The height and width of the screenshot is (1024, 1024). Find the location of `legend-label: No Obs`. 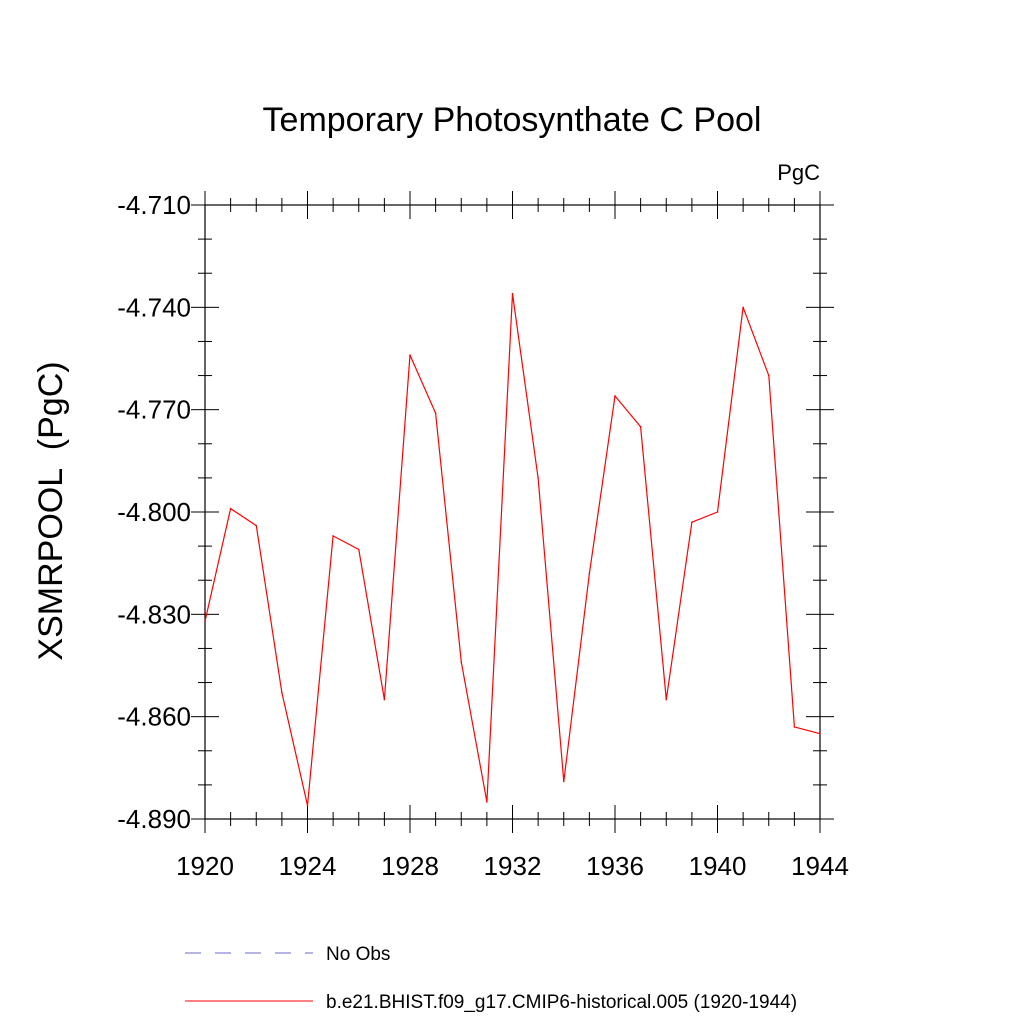

legend-label: No Obs is located at coordinates (358, 954).